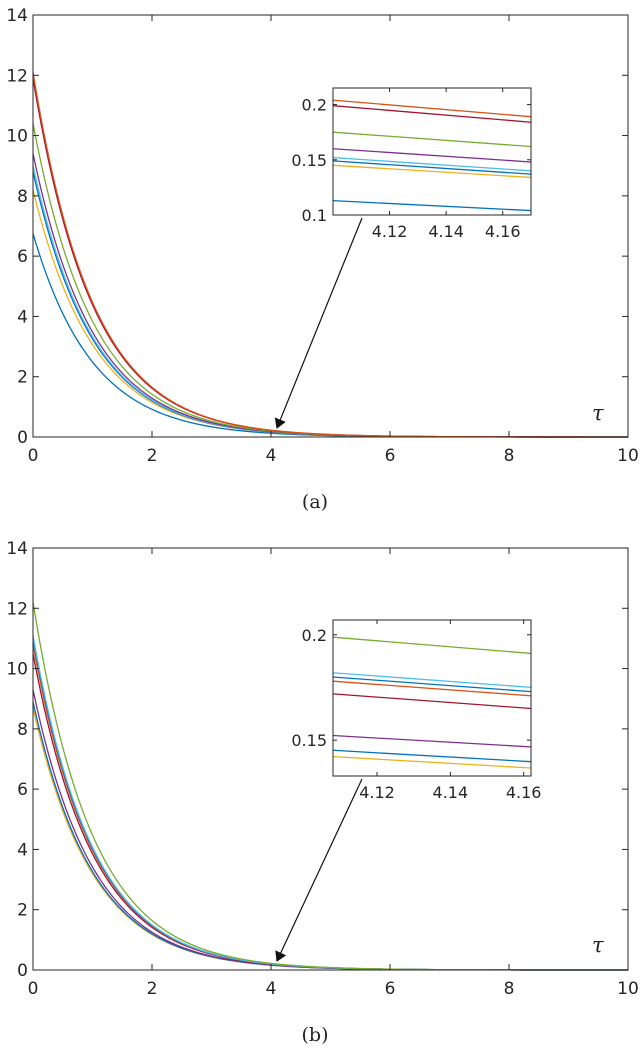 This screenshot has width=640, height=1054. I want to click on panel-b-inset-x-tick-label: 4.14, so click(451, 792).